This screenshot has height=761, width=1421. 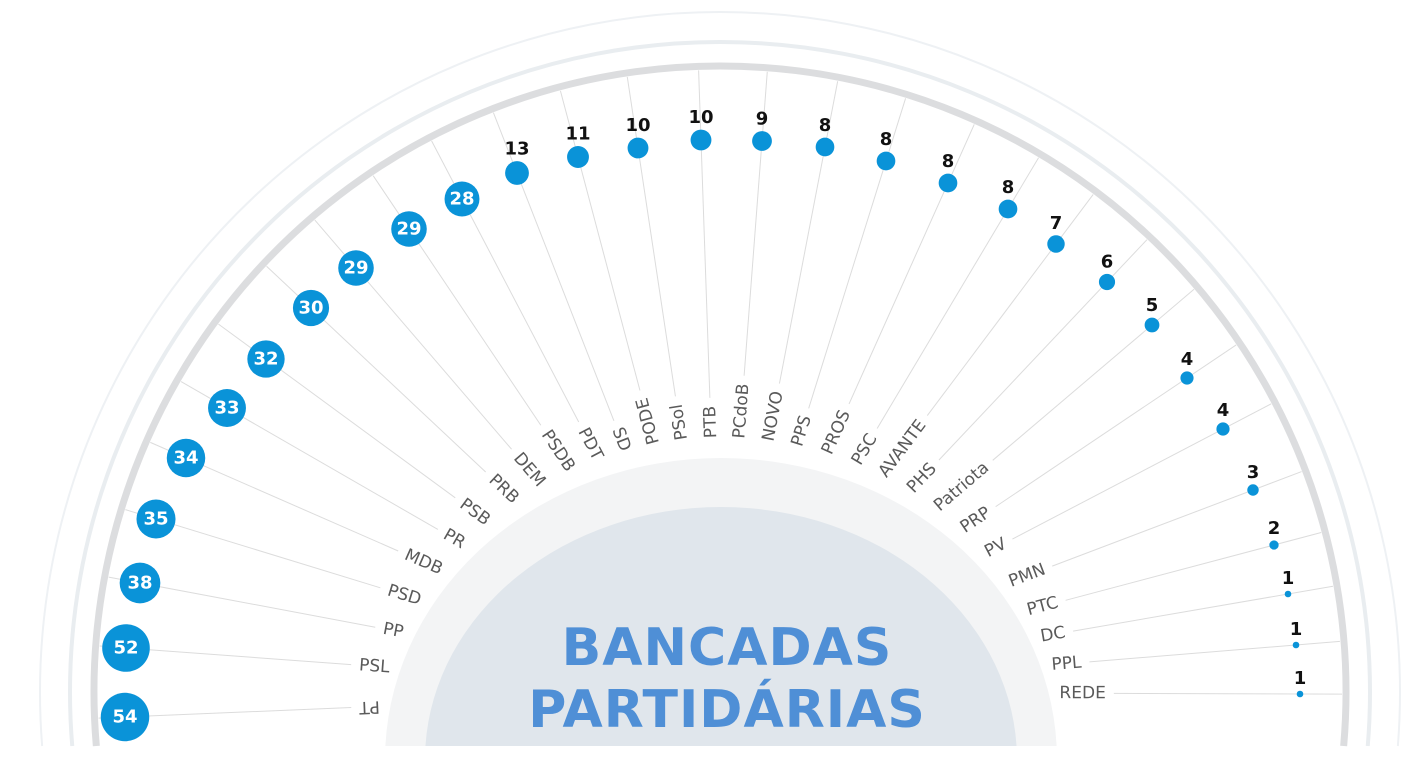 What do you see at coordinates (454, 539) in the screenshot?
I see `party-label: PR` at bounding box center [454, 539].